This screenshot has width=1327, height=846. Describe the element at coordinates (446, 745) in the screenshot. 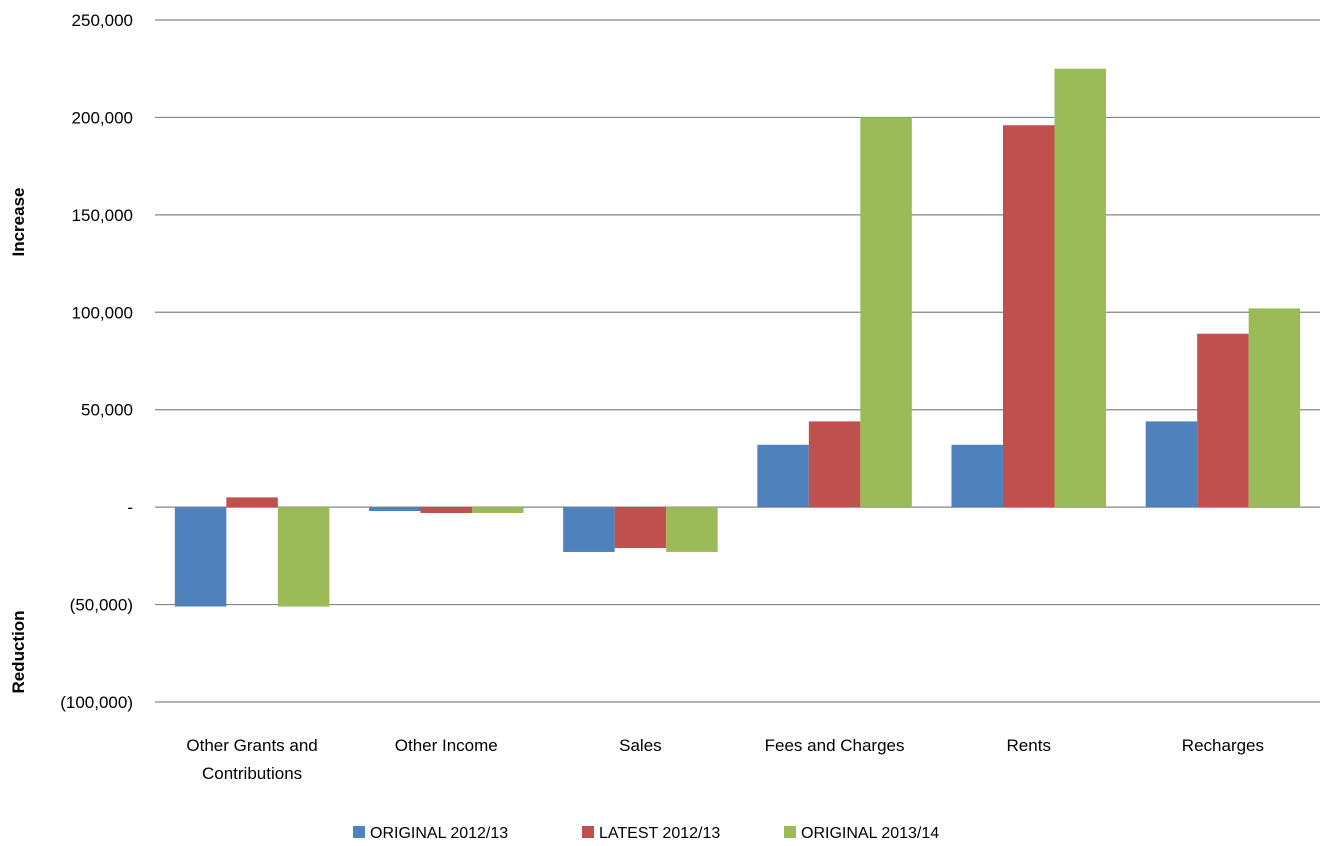

I see `x-category-label: Other Income` at that location.